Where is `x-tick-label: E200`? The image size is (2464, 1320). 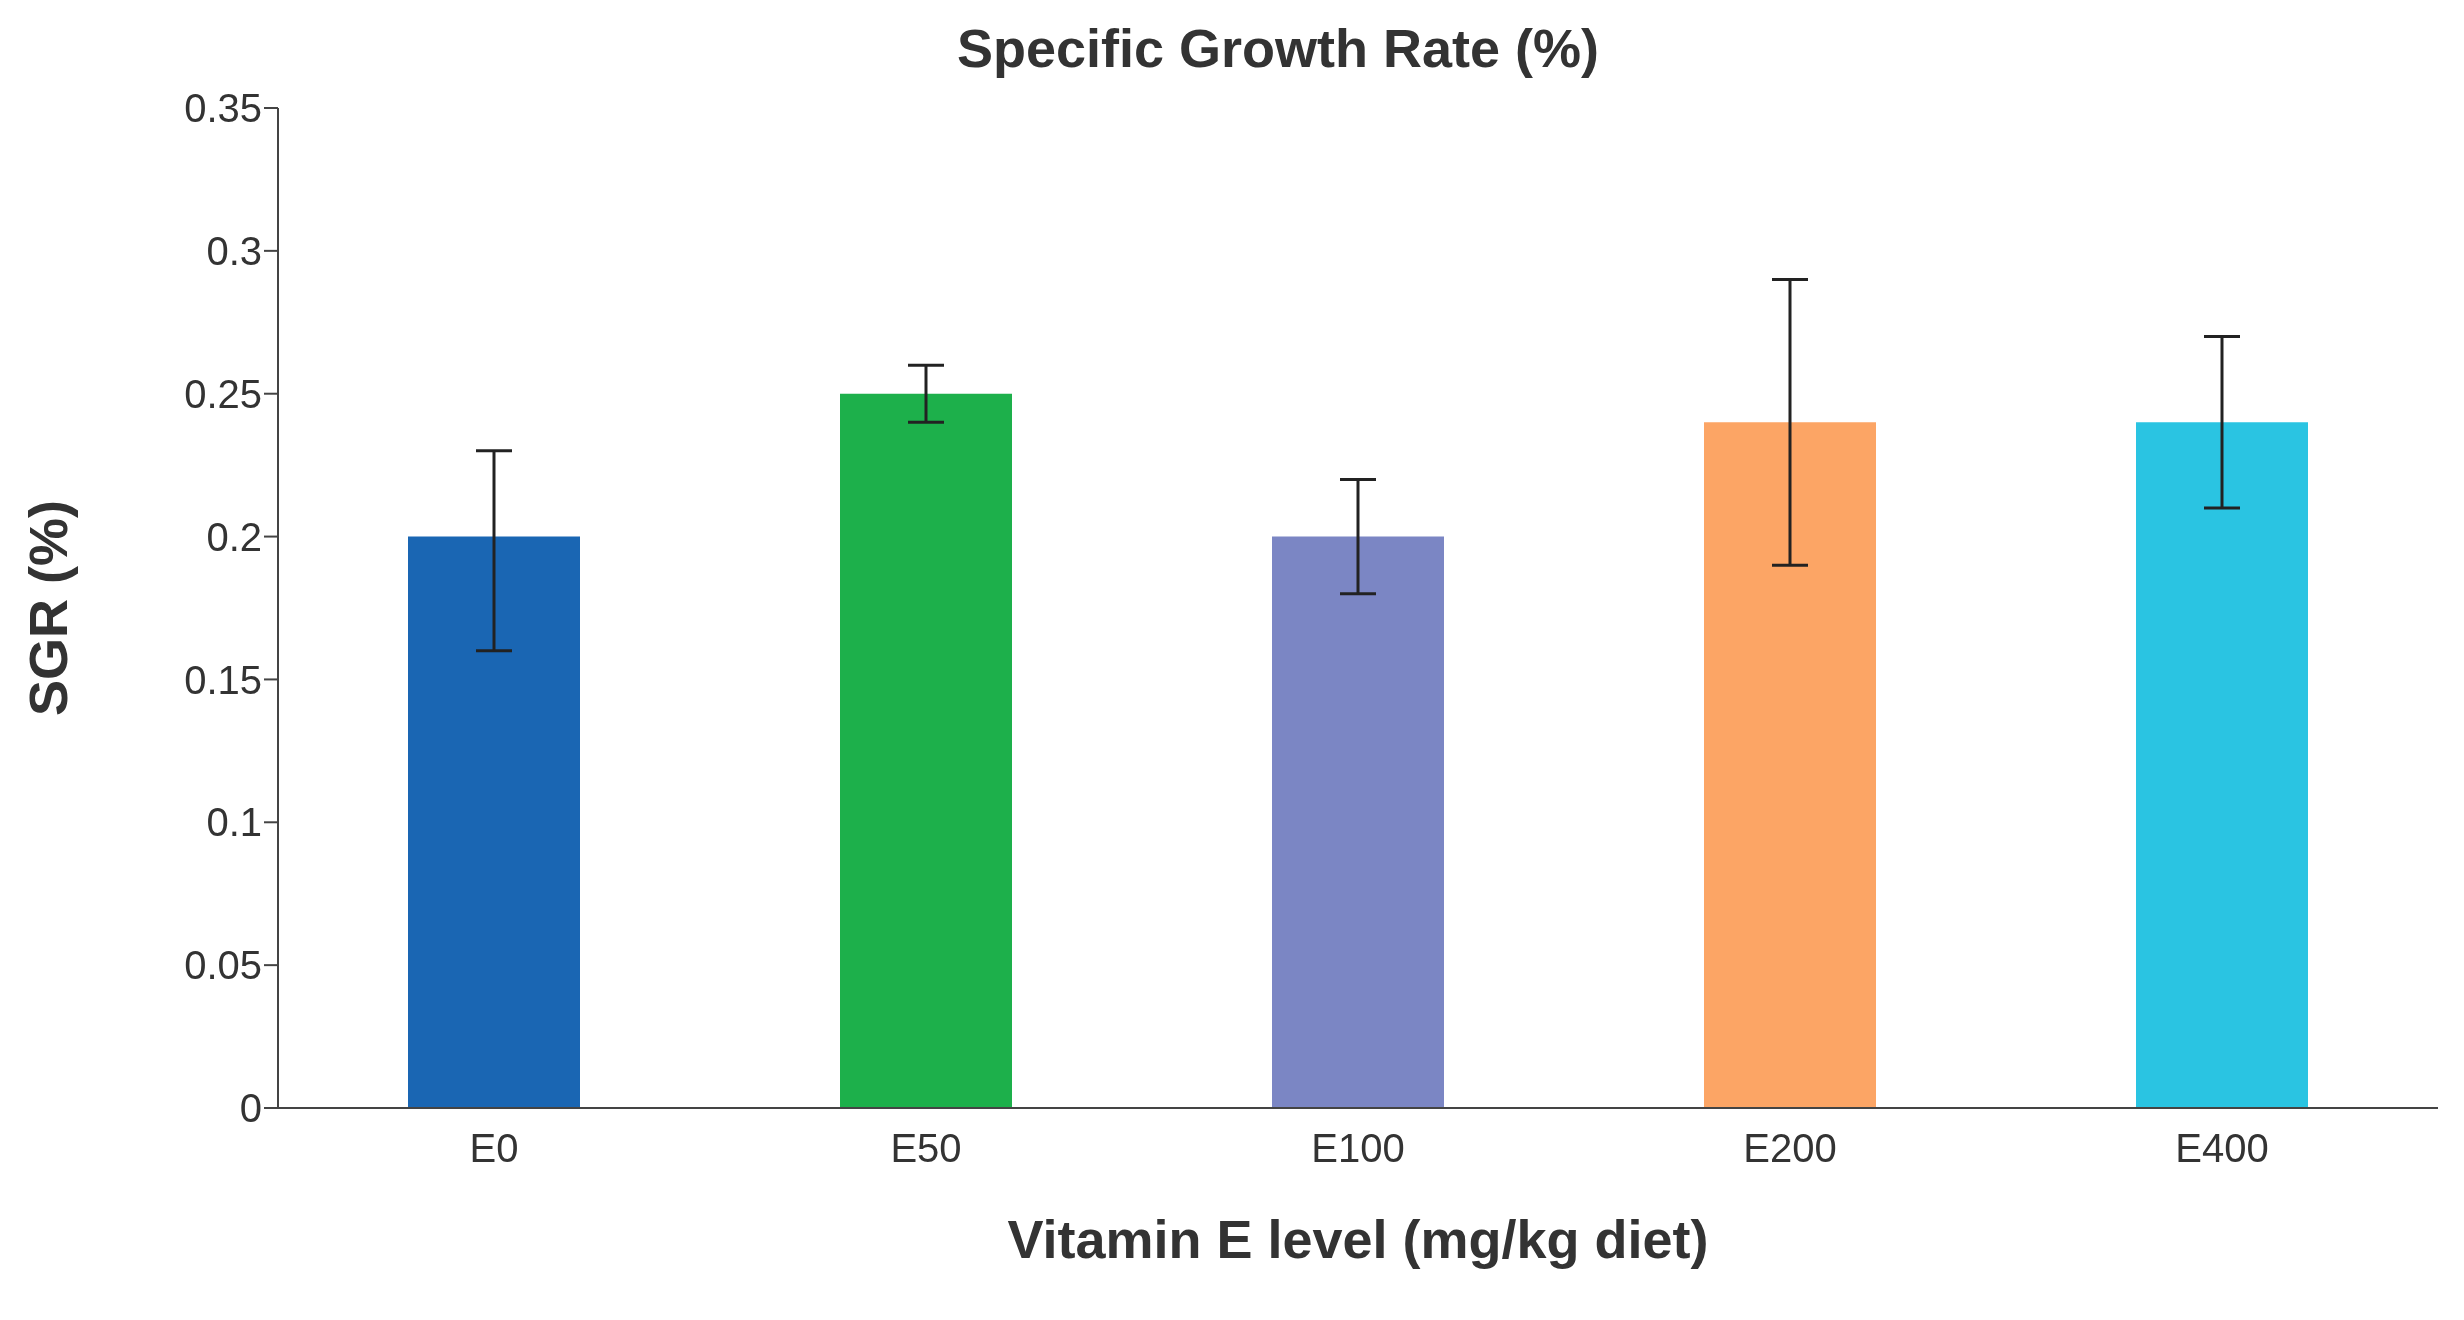
x-tick-label: E200 is located at coordinates (1790, 1148).